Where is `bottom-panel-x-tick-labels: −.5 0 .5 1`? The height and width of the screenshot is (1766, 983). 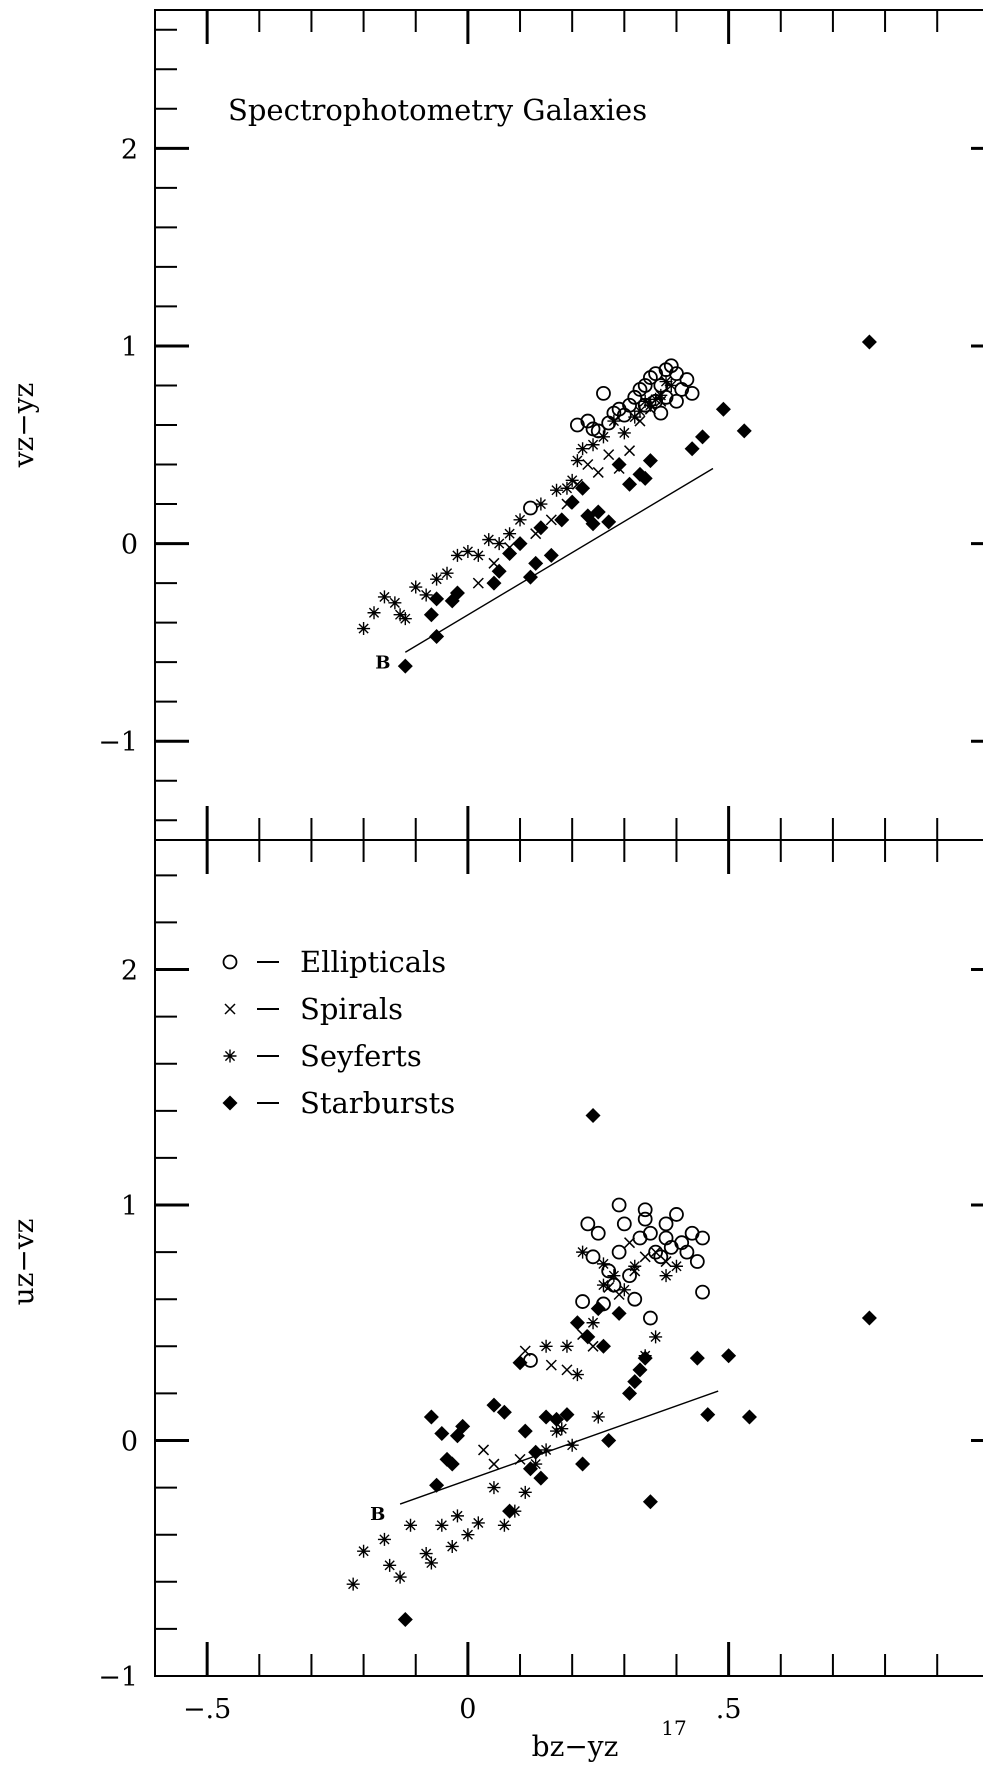 bottom-panel-x-tick-labels: −.5 0 .5 1 is located at coordinates (583, 1709).